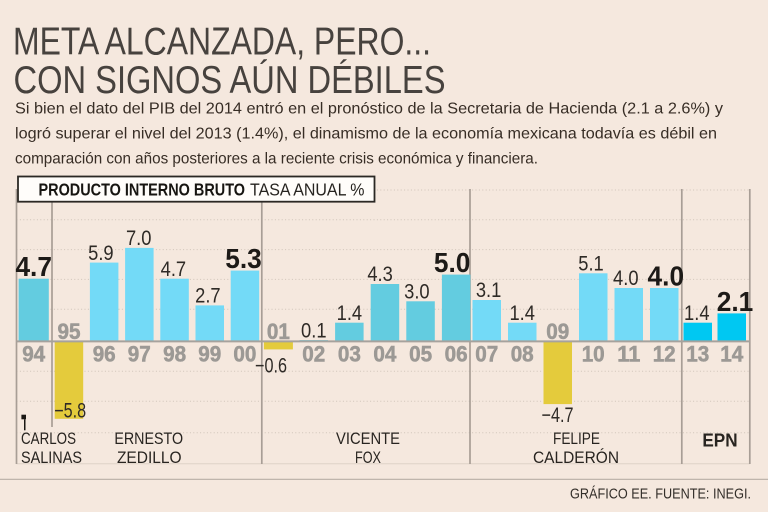  I want to click on svg-text: 04, so click(385, 354).